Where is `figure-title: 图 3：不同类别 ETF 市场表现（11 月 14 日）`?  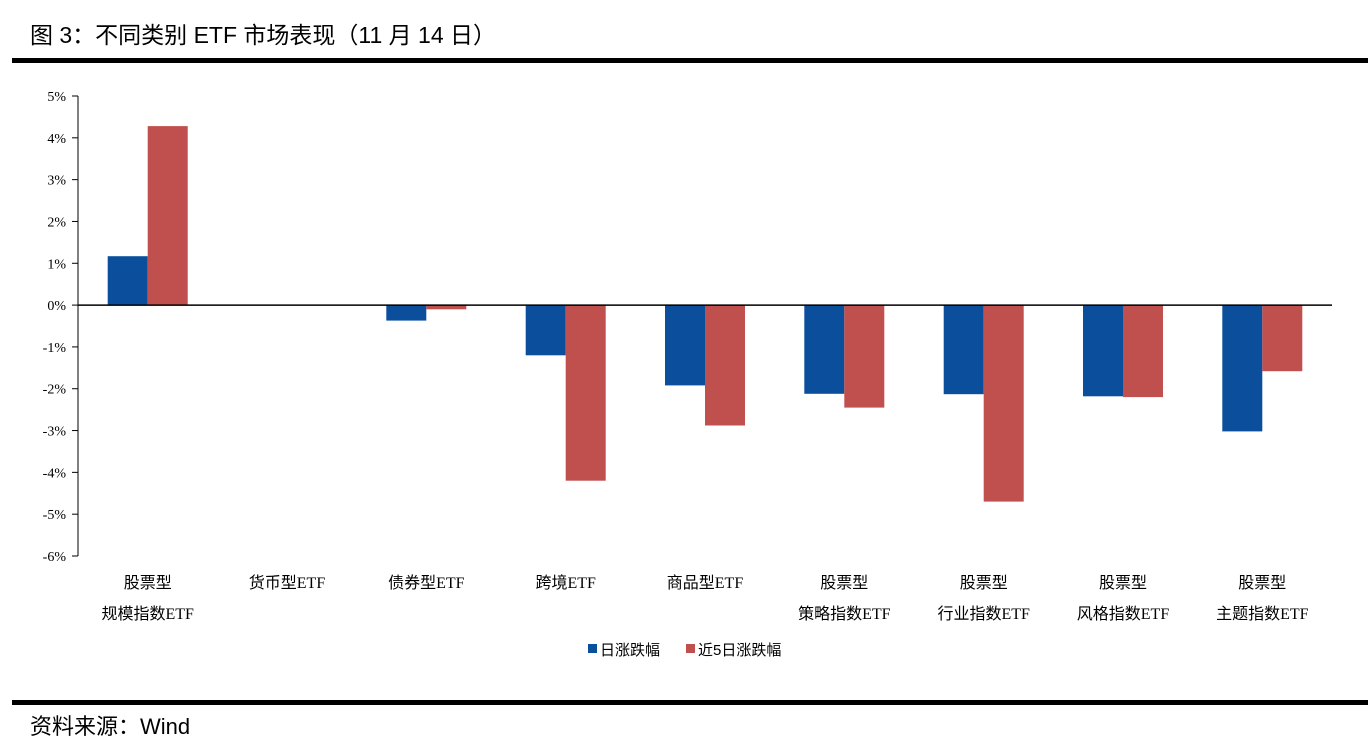 figure-title: 图 3：不同类别 ETF 市场表现（11 月 14 日） is located at coordinates (263, 35).